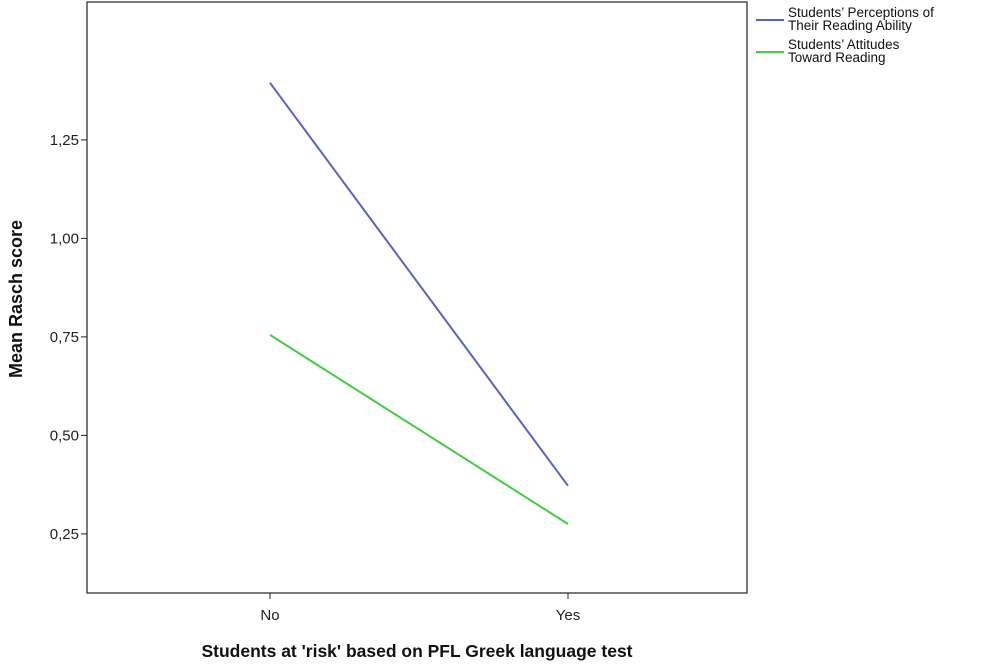 This screenshot has height=664, width=985. Describe the element at coordinates (861, 12) in the screenshot. I see `legend-label: Students’ Perceptions of` at that location.